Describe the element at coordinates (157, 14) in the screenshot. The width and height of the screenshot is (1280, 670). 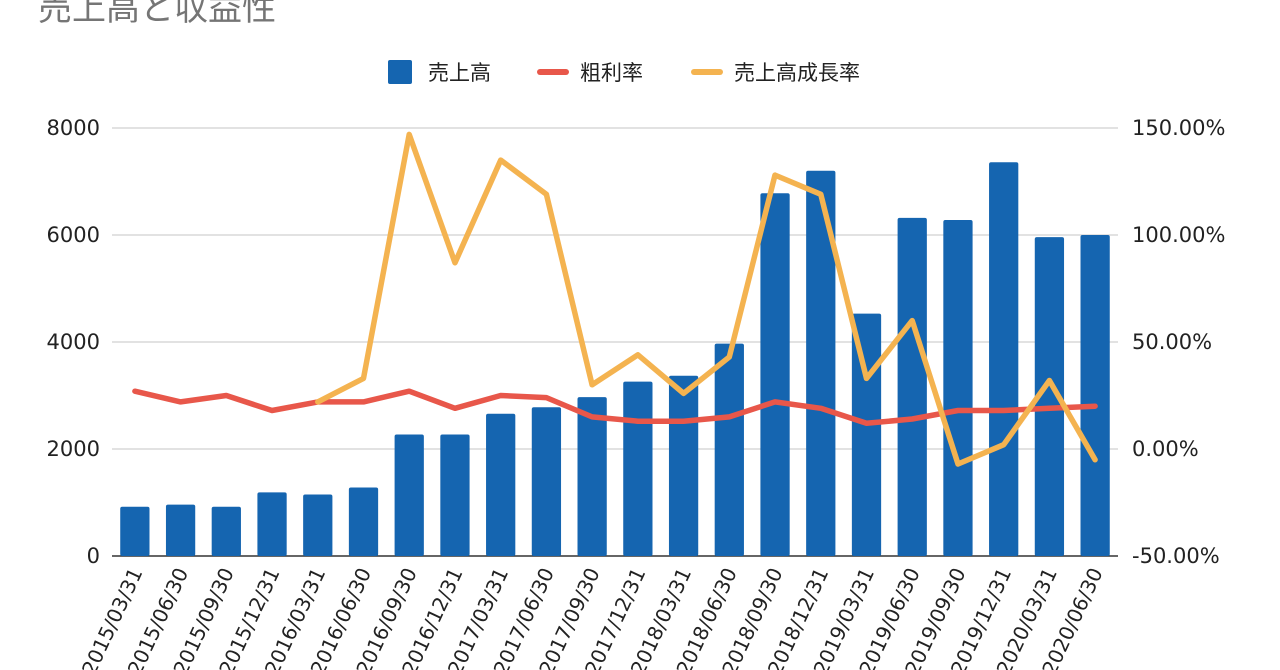
I see `chart-title: 売上高と収益性` at that location.